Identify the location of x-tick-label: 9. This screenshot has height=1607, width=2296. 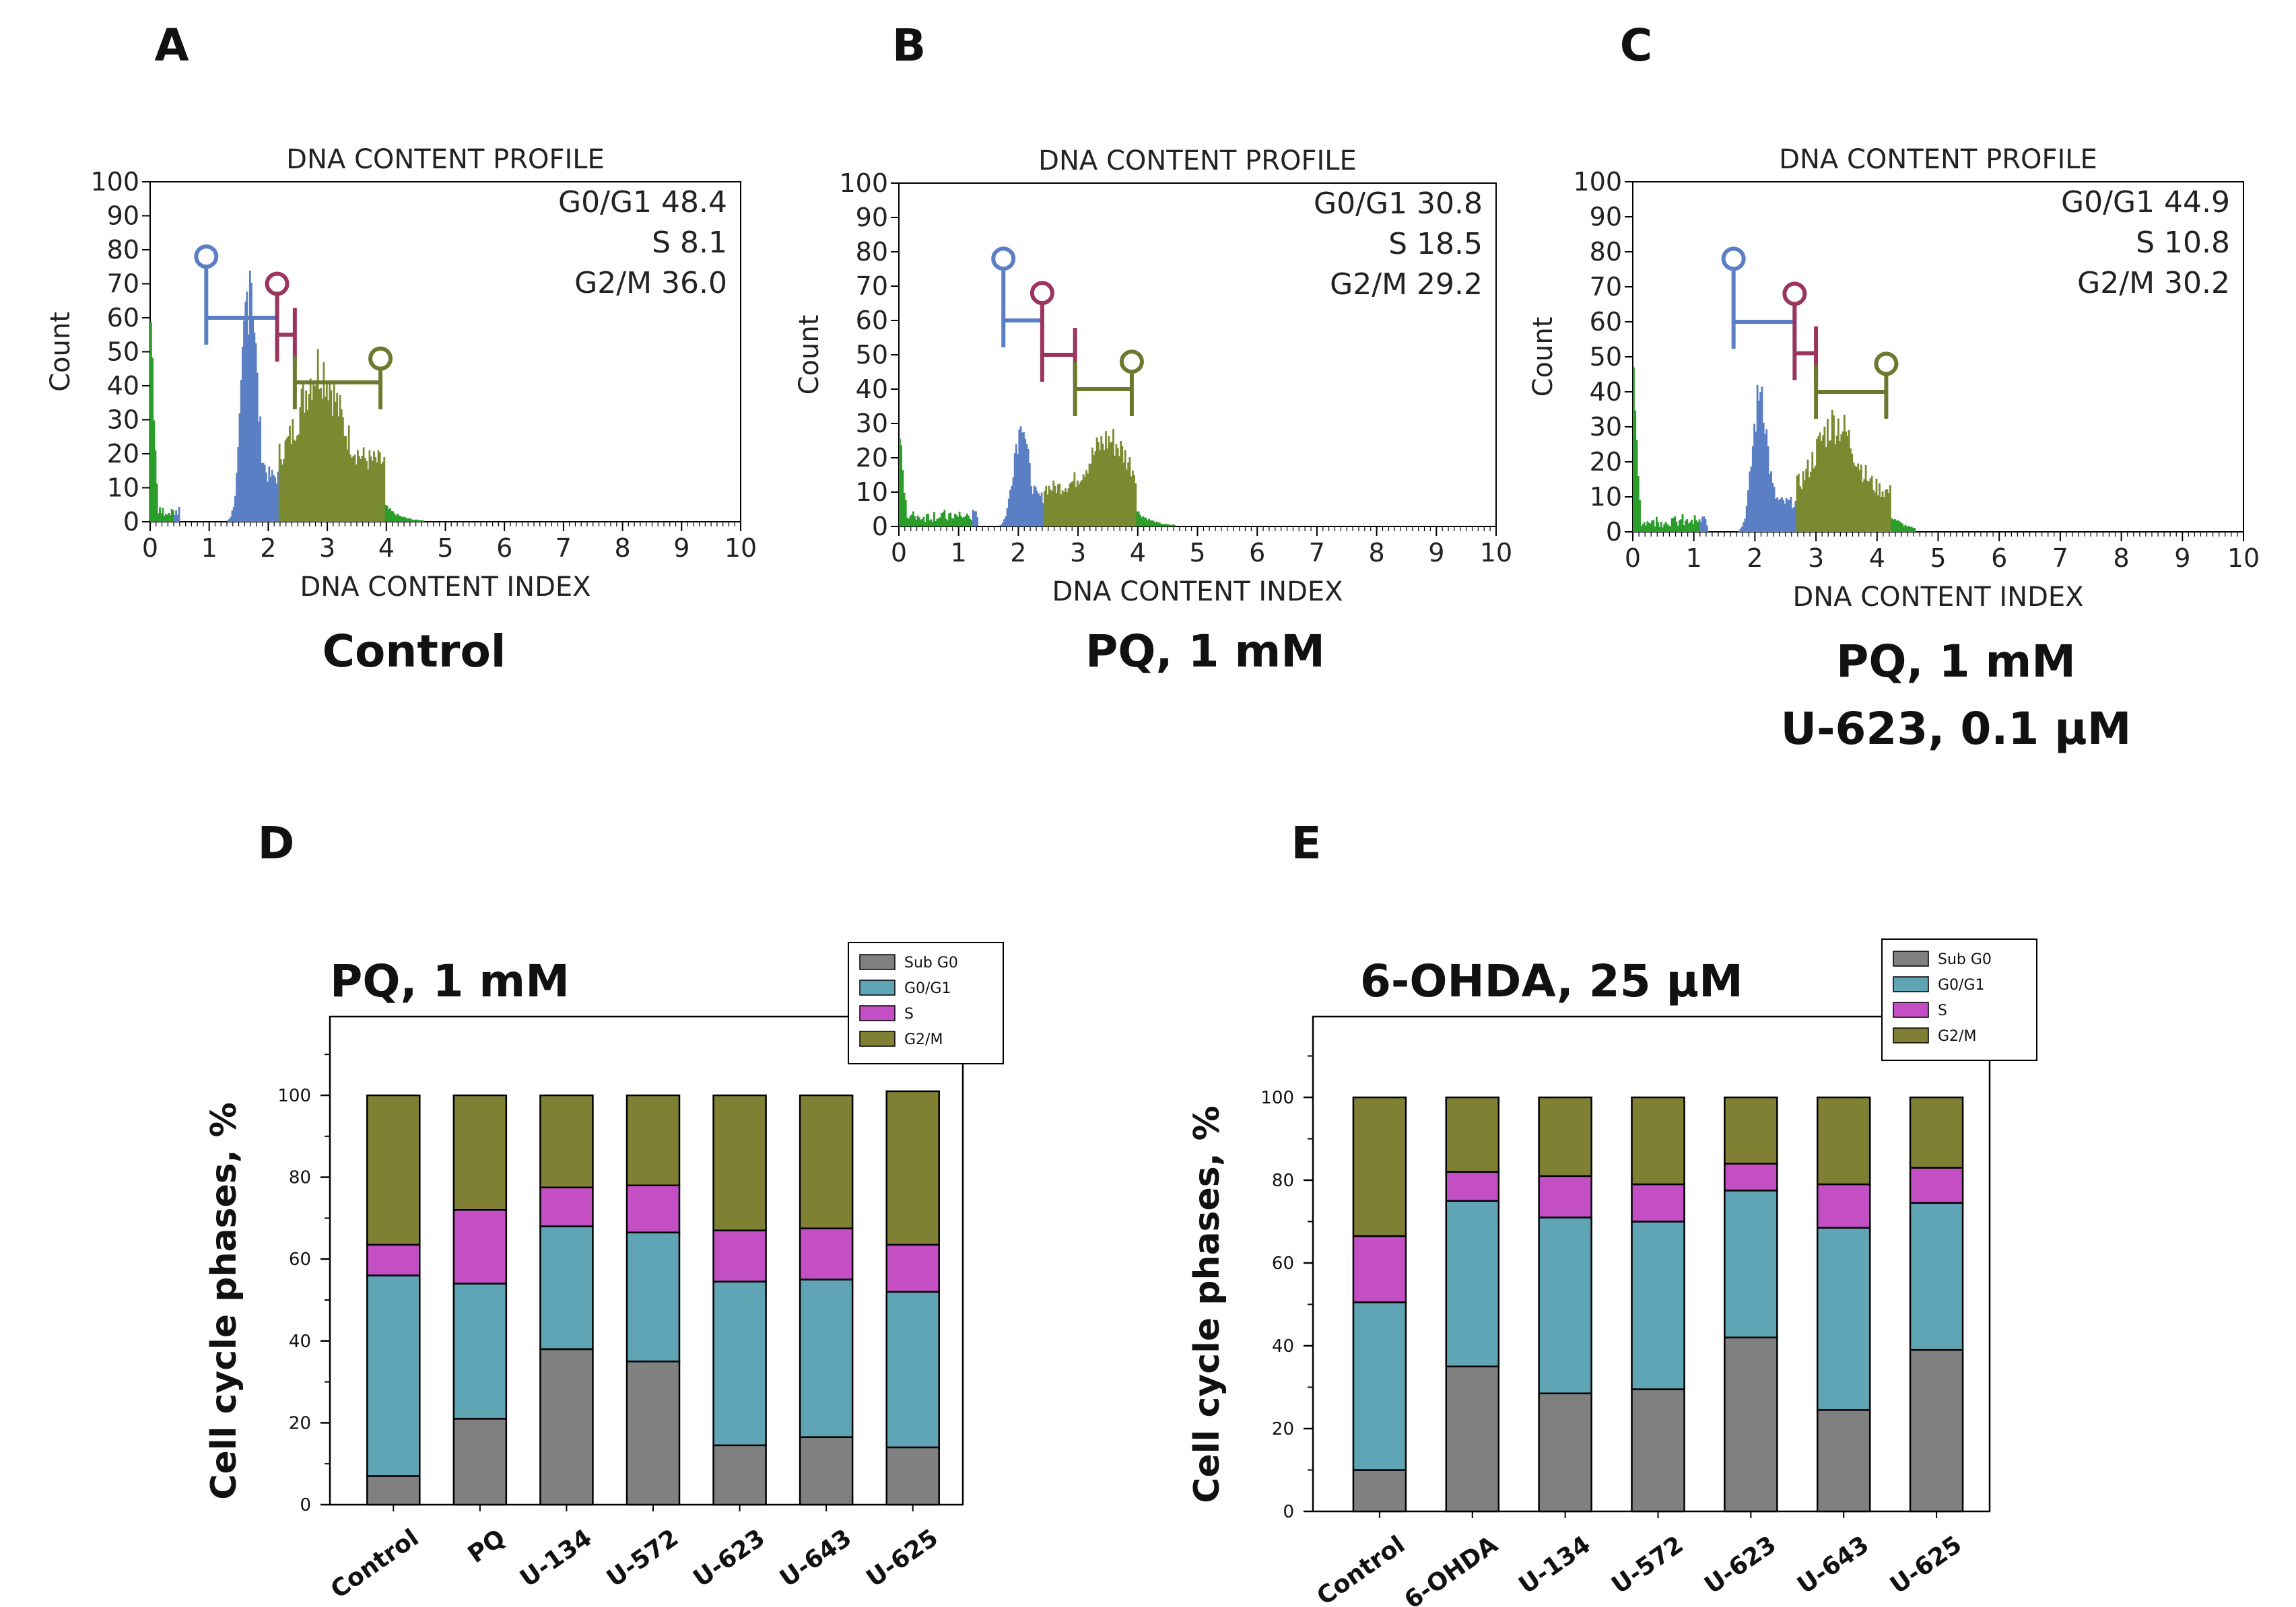
(2182, 558).